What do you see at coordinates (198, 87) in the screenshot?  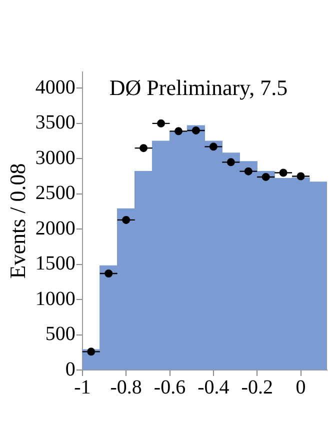 I see `annotation: DØ Preliminary, 7.5` at bounding box center [198, 87].